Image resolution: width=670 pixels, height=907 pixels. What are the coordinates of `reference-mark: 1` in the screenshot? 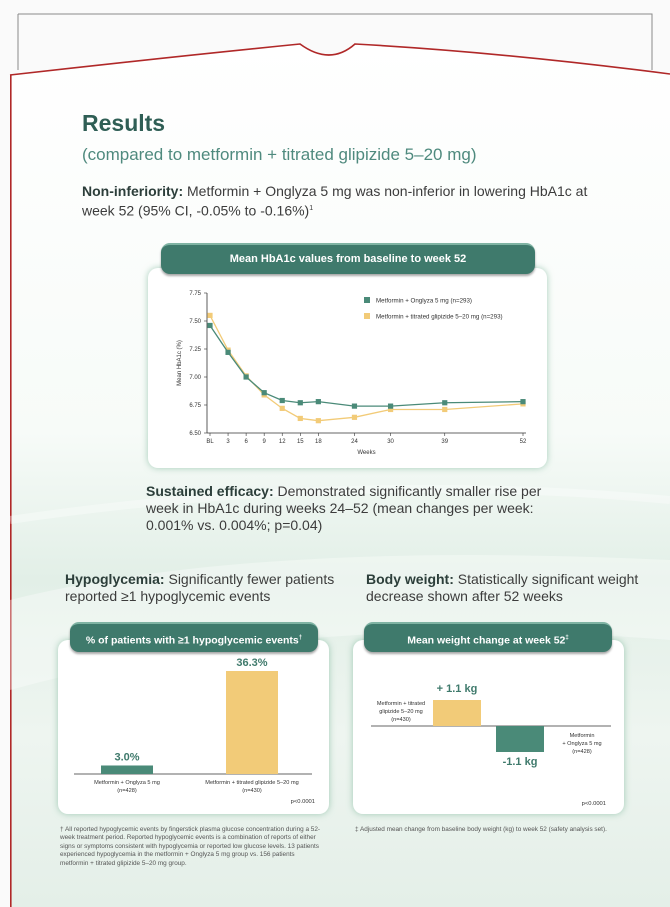 It's located at (311, 208).